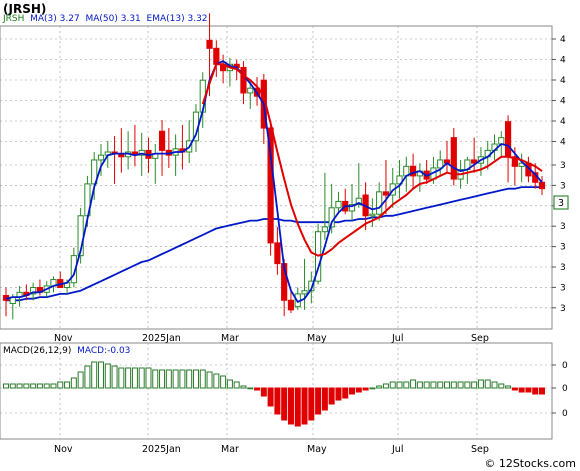 This screenshot has height=471, width=580. Describe the element at coordinates (130, 19) in the screenshot. I see `legend-ma50-value: 3.31` at that location.